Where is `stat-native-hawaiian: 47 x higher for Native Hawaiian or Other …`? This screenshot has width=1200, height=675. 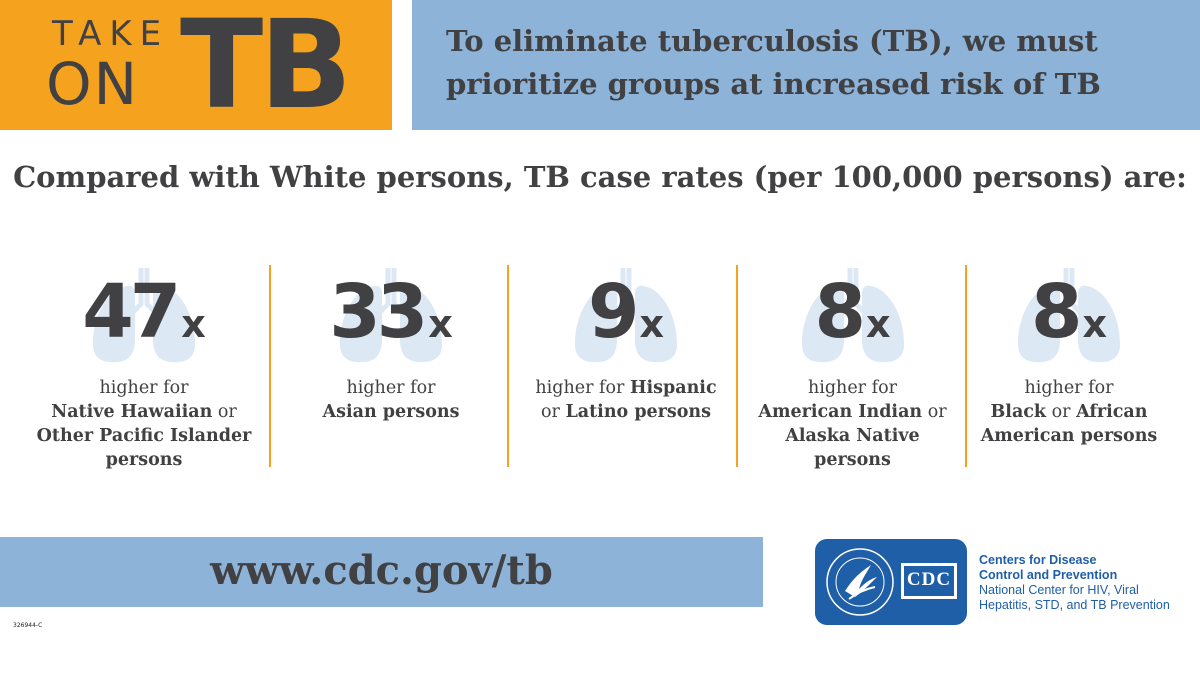
stat-native-hawaiian: 47 x higher for Native Hawaiian or Other … is located at coordinates (144, 367).